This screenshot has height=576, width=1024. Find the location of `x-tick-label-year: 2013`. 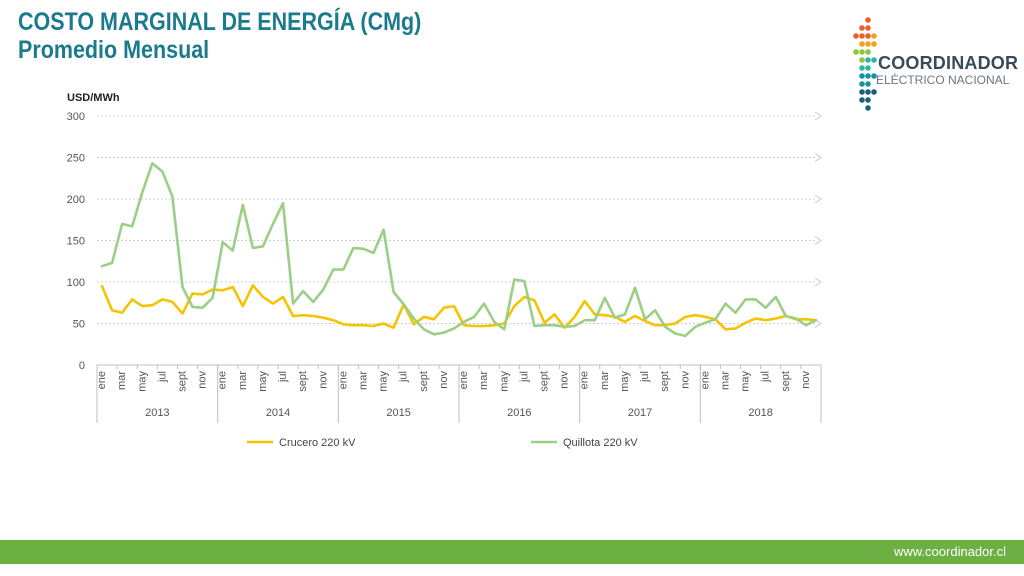

x-tick-label-year: 2013 is located at coordinates (157, 413).